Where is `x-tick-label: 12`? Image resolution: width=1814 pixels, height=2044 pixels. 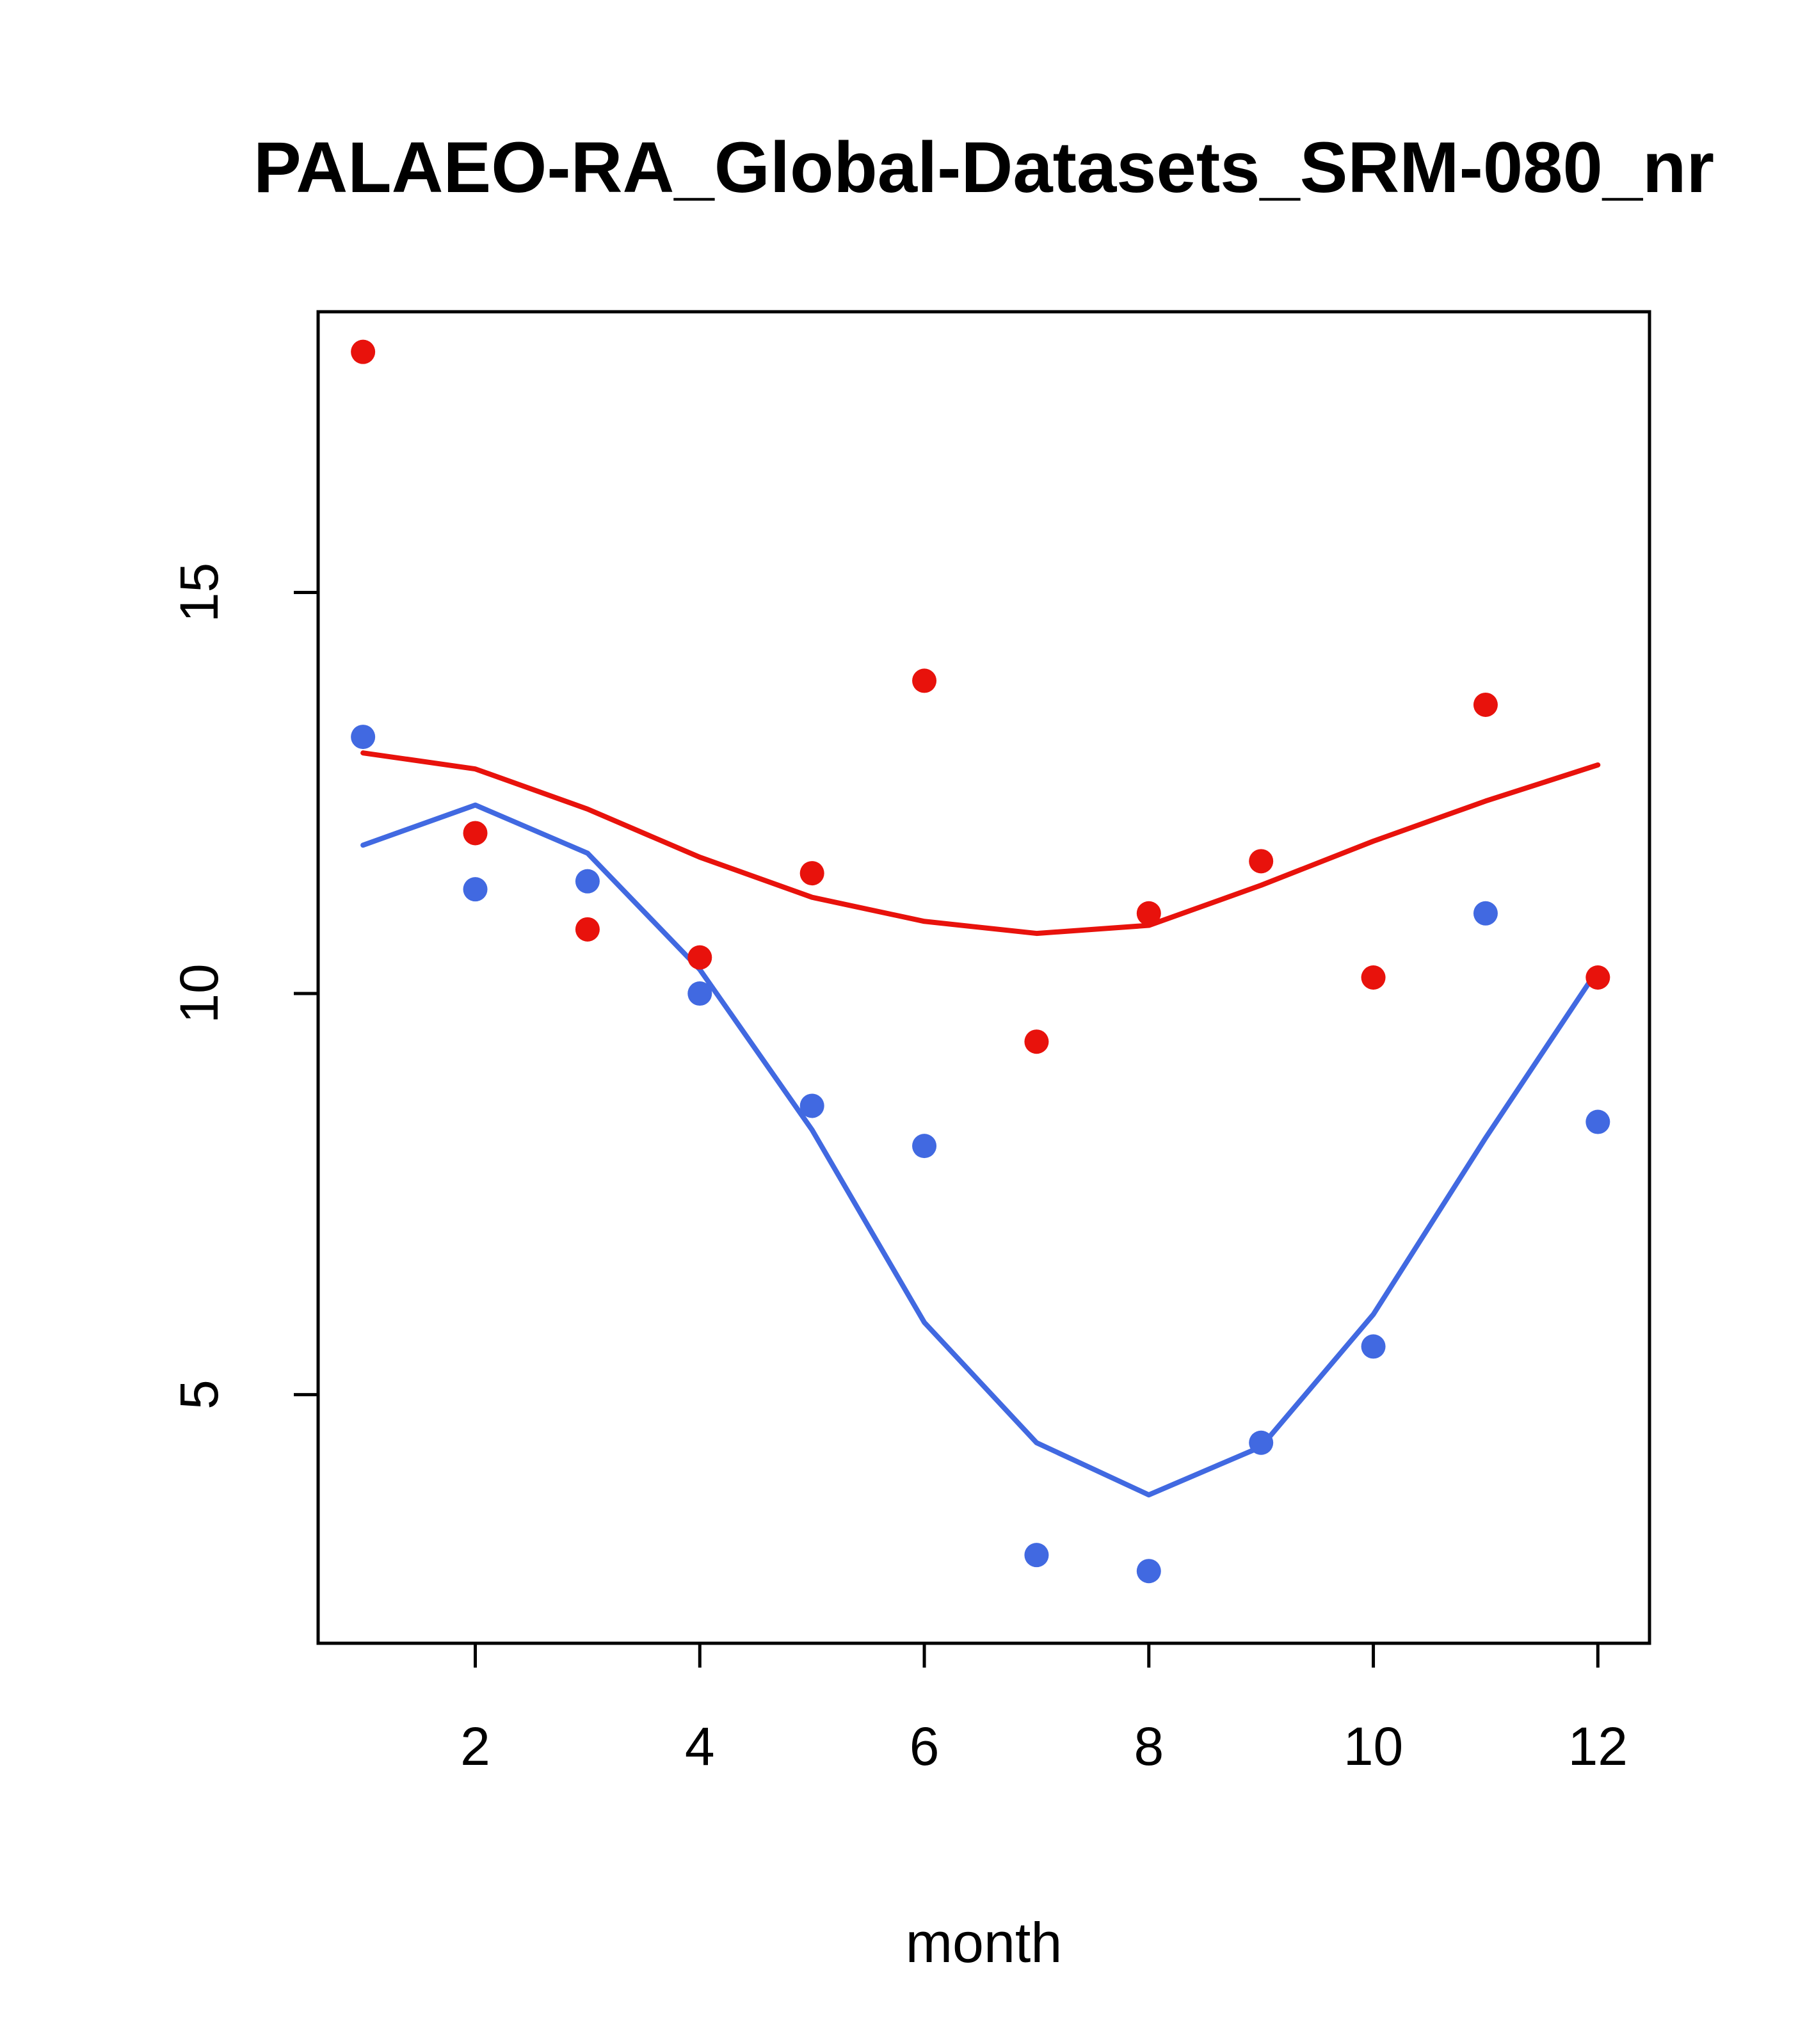
x-tick-label: 12 is located at coordinates (1598, 1746).